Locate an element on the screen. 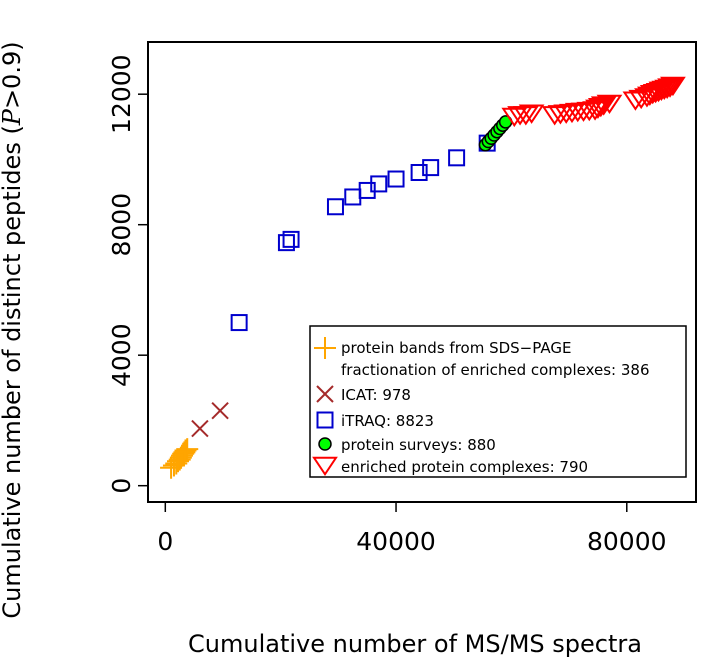  legend-item: protein surveys: 880 is located at coordinates (407, 445).